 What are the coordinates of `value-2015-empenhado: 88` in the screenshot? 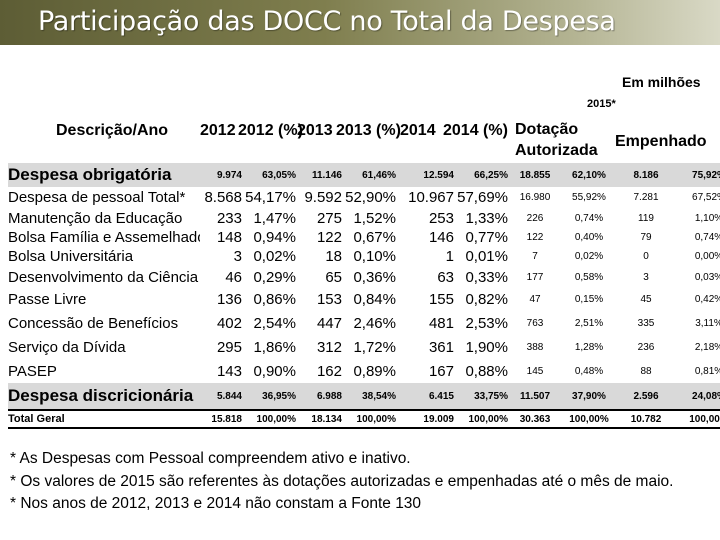 It's located at (646, 371).